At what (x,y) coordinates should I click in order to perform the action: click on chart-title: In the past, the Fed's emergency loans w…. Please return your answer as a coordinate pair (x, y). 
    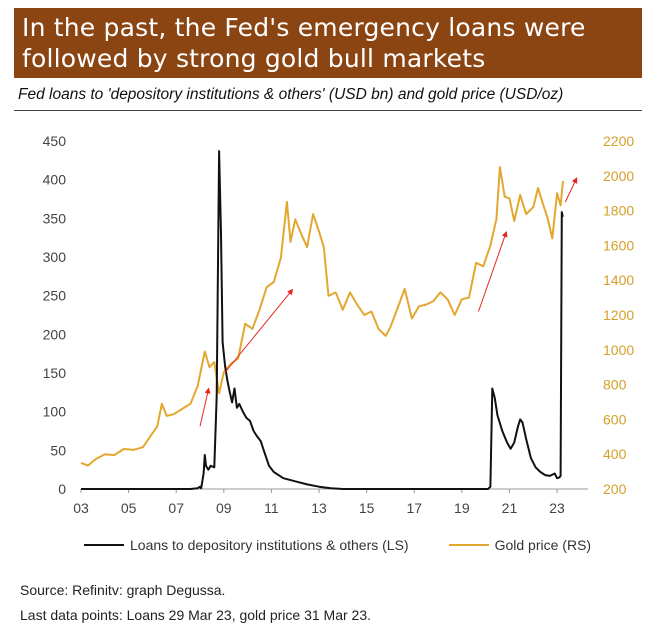
    Looking at the image, I should click on (304, 43).